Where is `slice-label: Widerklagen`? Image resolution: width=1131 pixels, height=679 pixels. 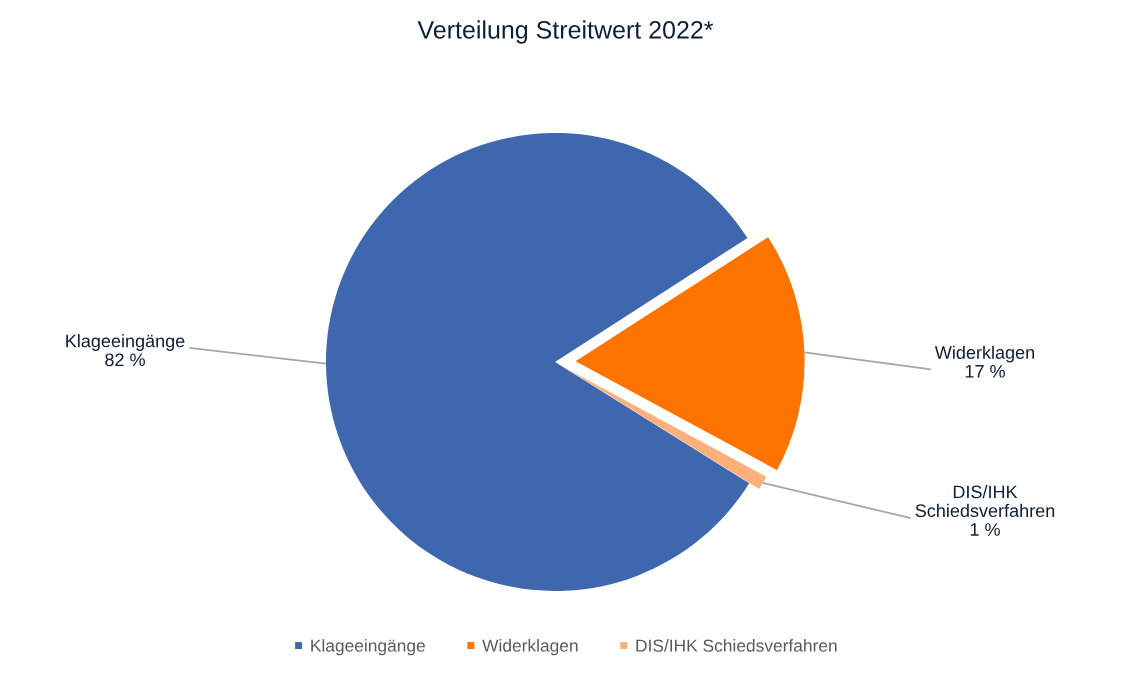 slice-label: Widerklagen is located at coordinates (984, 354).